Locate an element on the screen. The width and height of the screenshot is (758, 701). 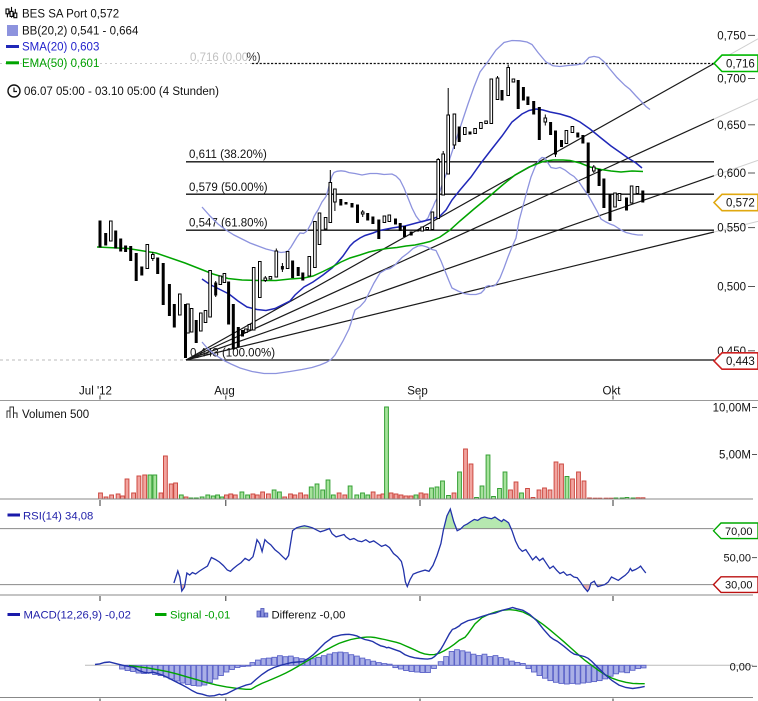
svg-text: BB(20,2) 0,541 - 0,664 is located at coordinates (80, 32).